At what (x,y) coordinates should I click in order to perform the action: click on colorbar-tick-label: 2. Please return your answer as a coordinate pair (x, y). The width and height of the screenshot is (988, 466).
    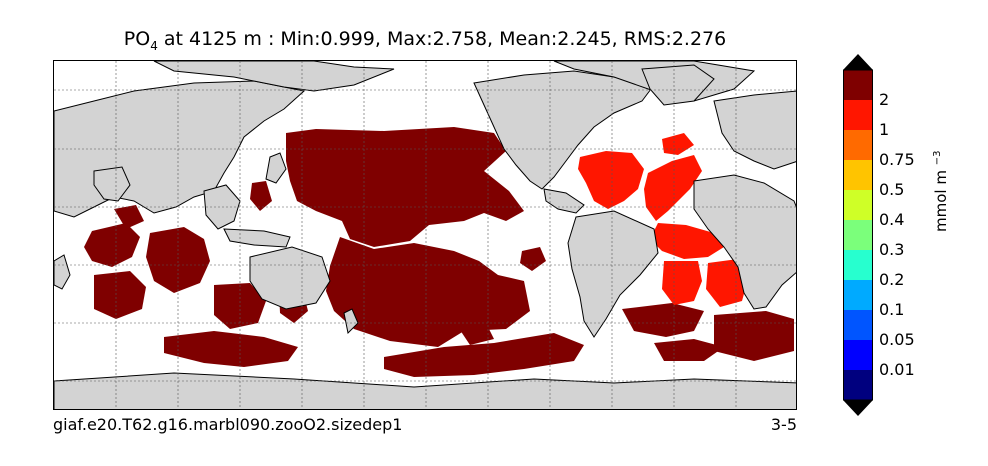
    Looking at the image, I should click on (884, 99).